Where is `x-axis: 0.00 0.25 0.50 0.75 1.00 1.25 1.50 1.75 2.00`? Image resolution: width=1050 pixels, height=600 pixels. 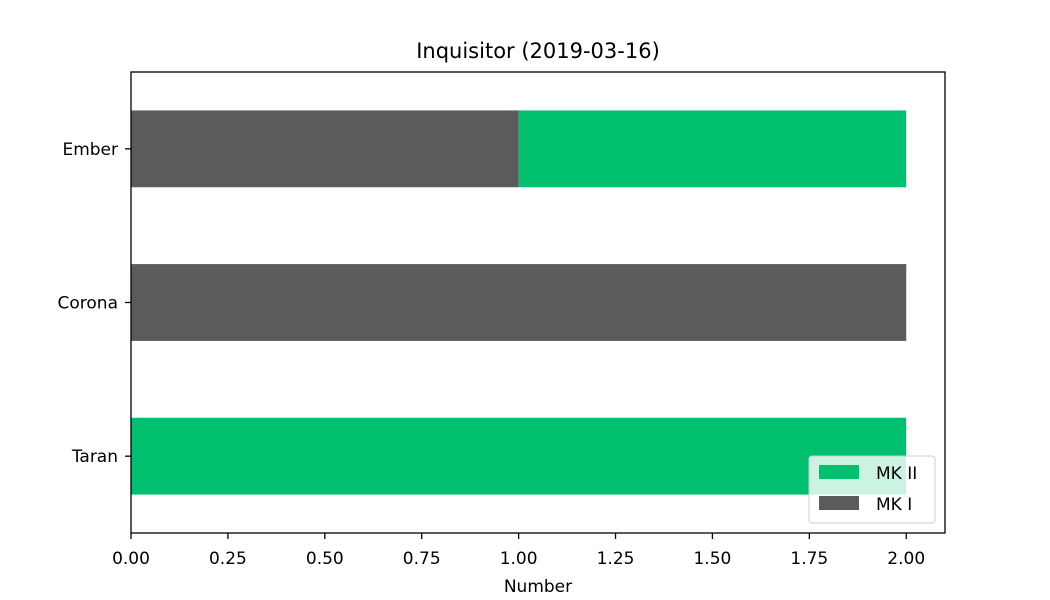
x-axis: 0.00 0.25 0.50 0.75 1.00 1.25 1.50 1.75 2.00 is located at coordinates (518, 551).